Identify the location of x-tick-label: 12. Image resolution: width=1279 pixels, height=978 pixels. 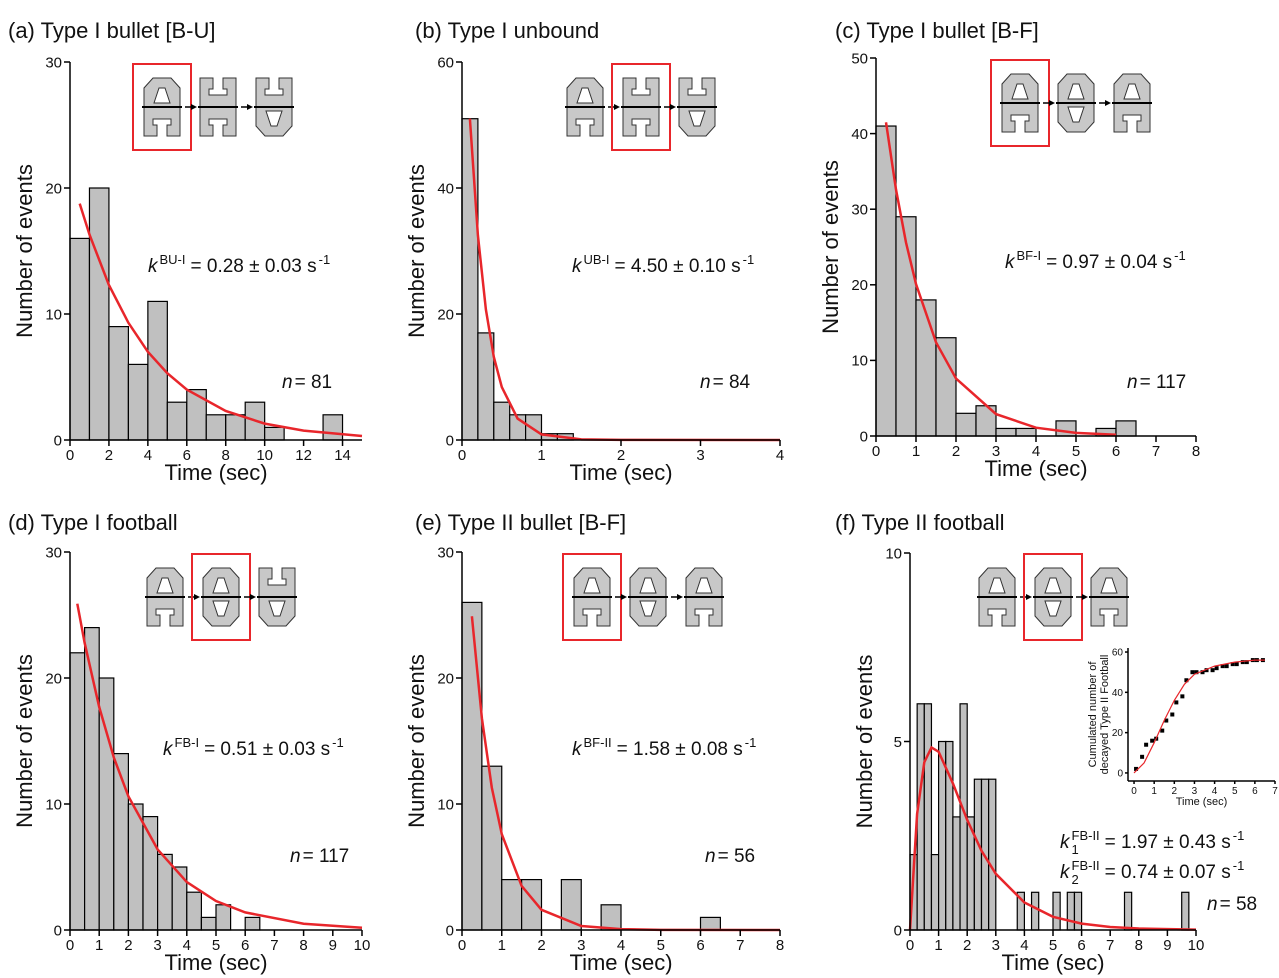
(303, 455).